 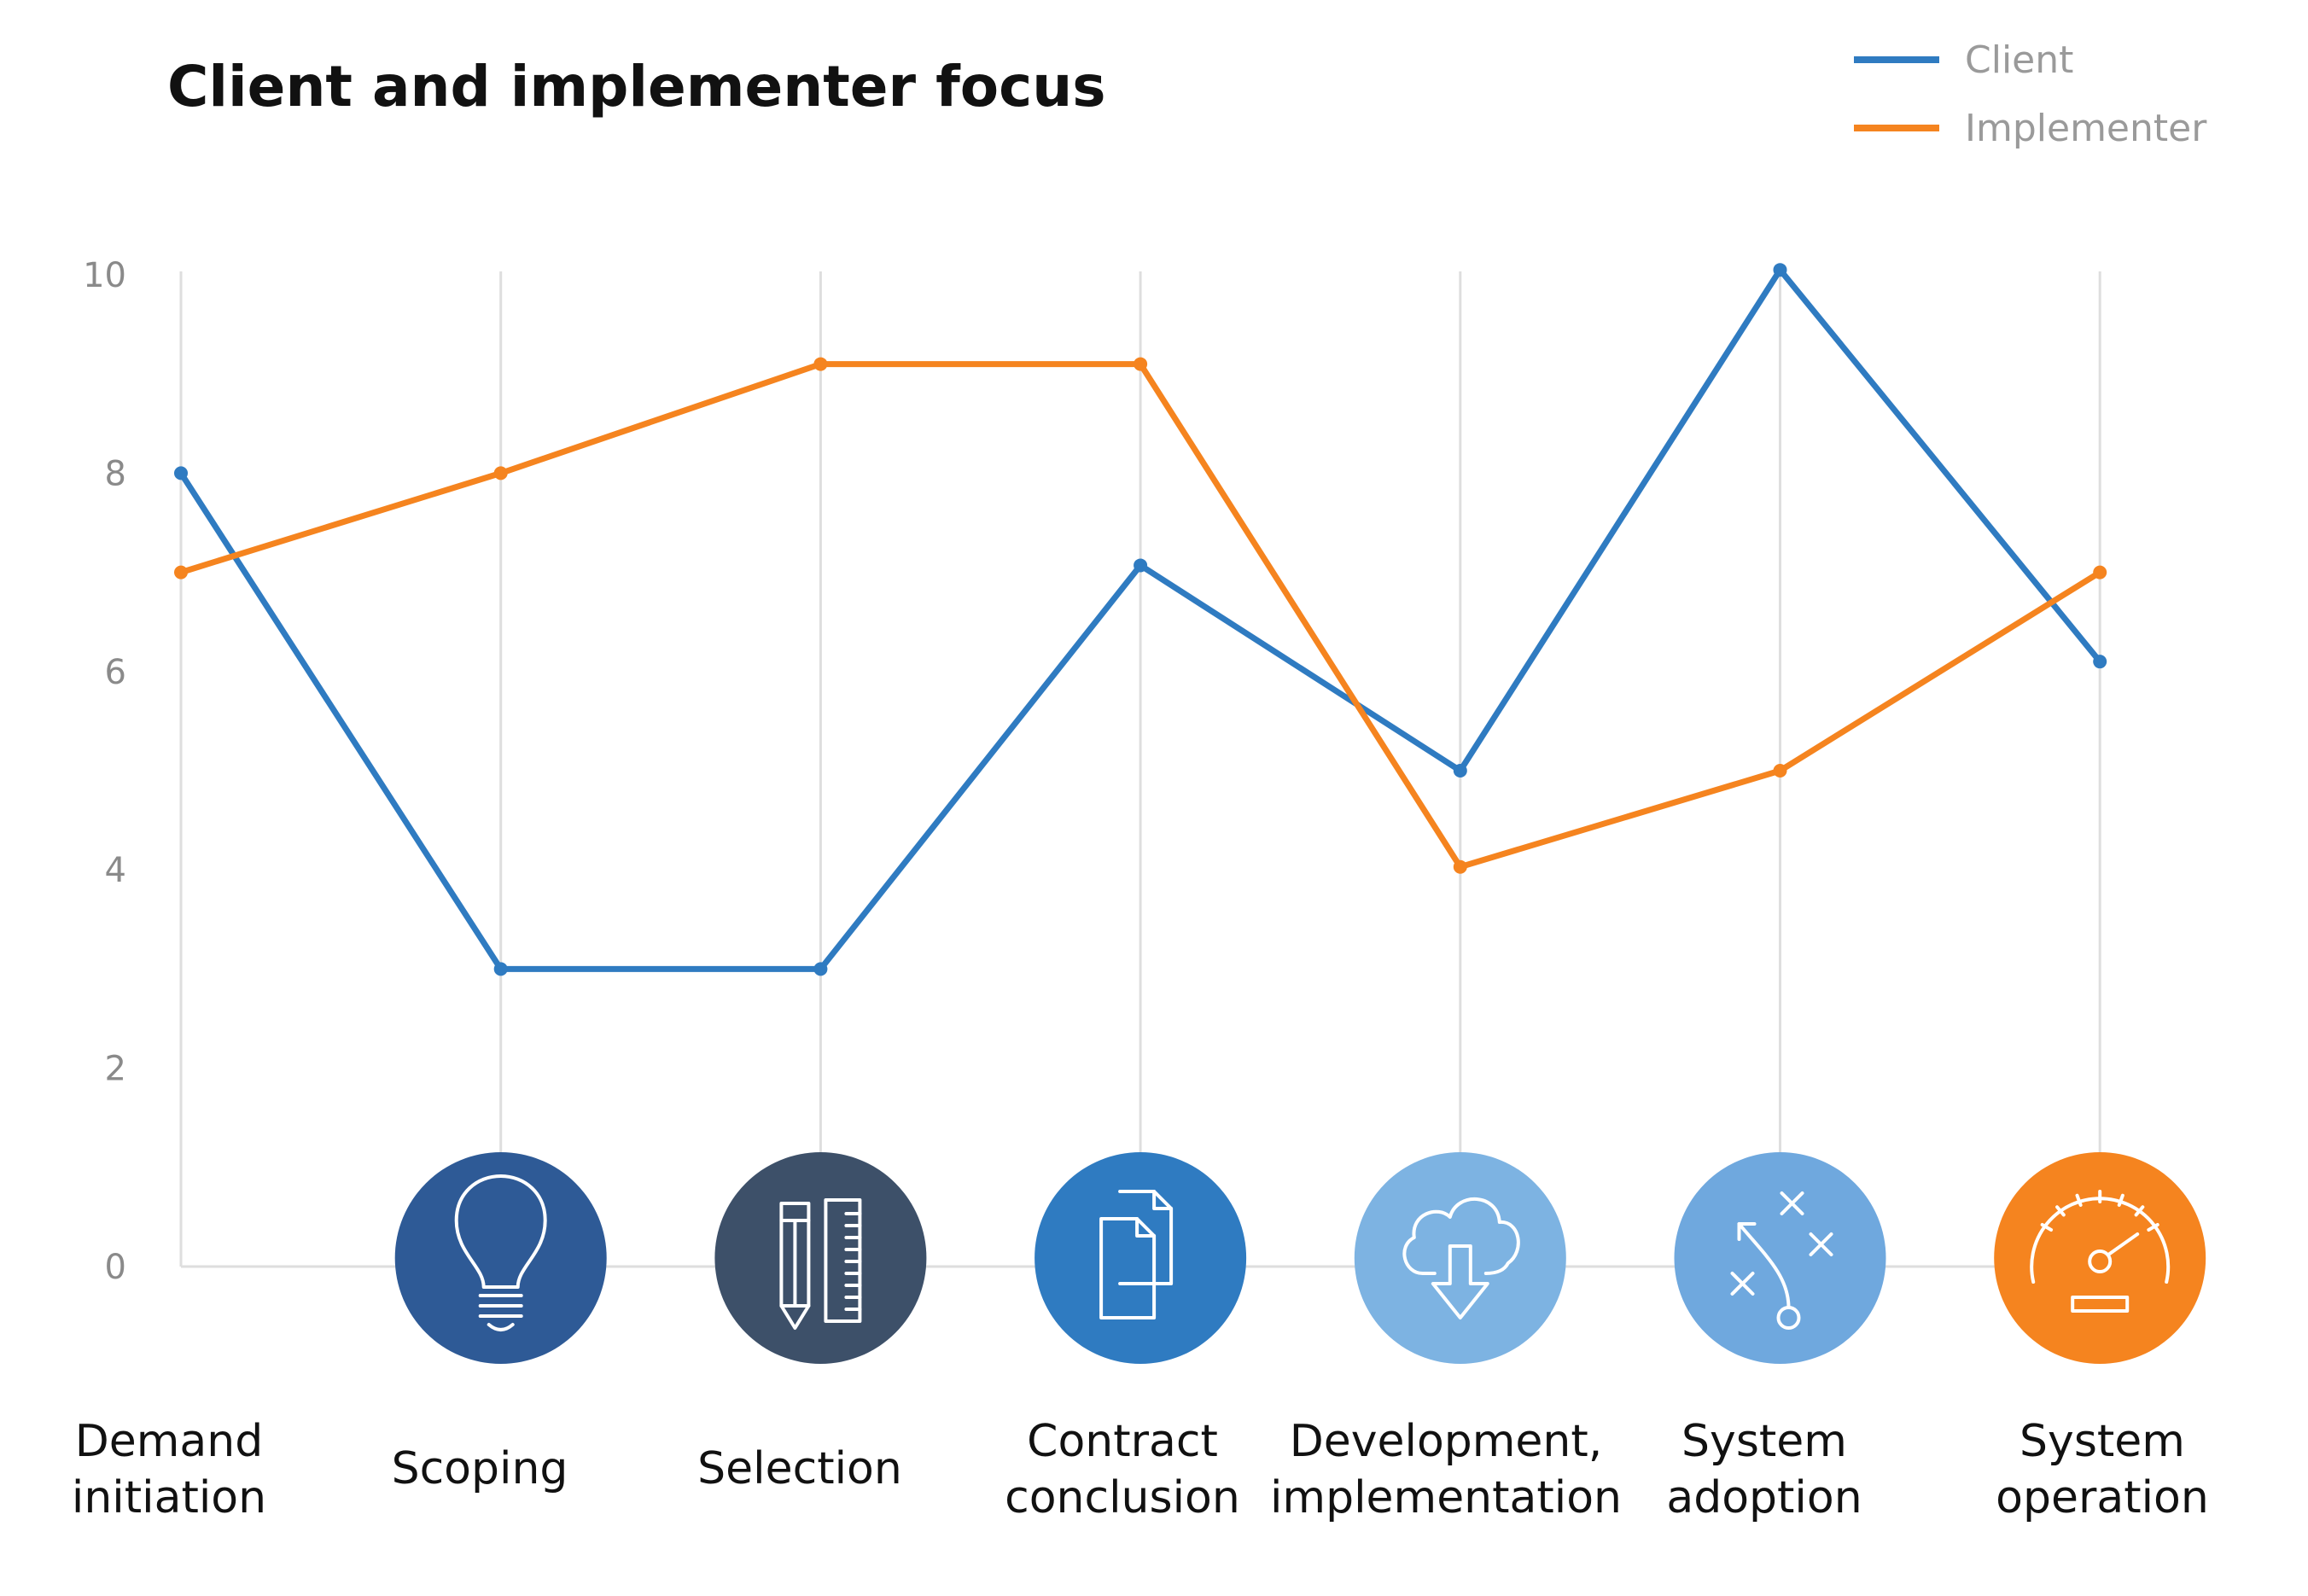 I want to click on pencil-ruler-icon, so click(x=821, y=1258).